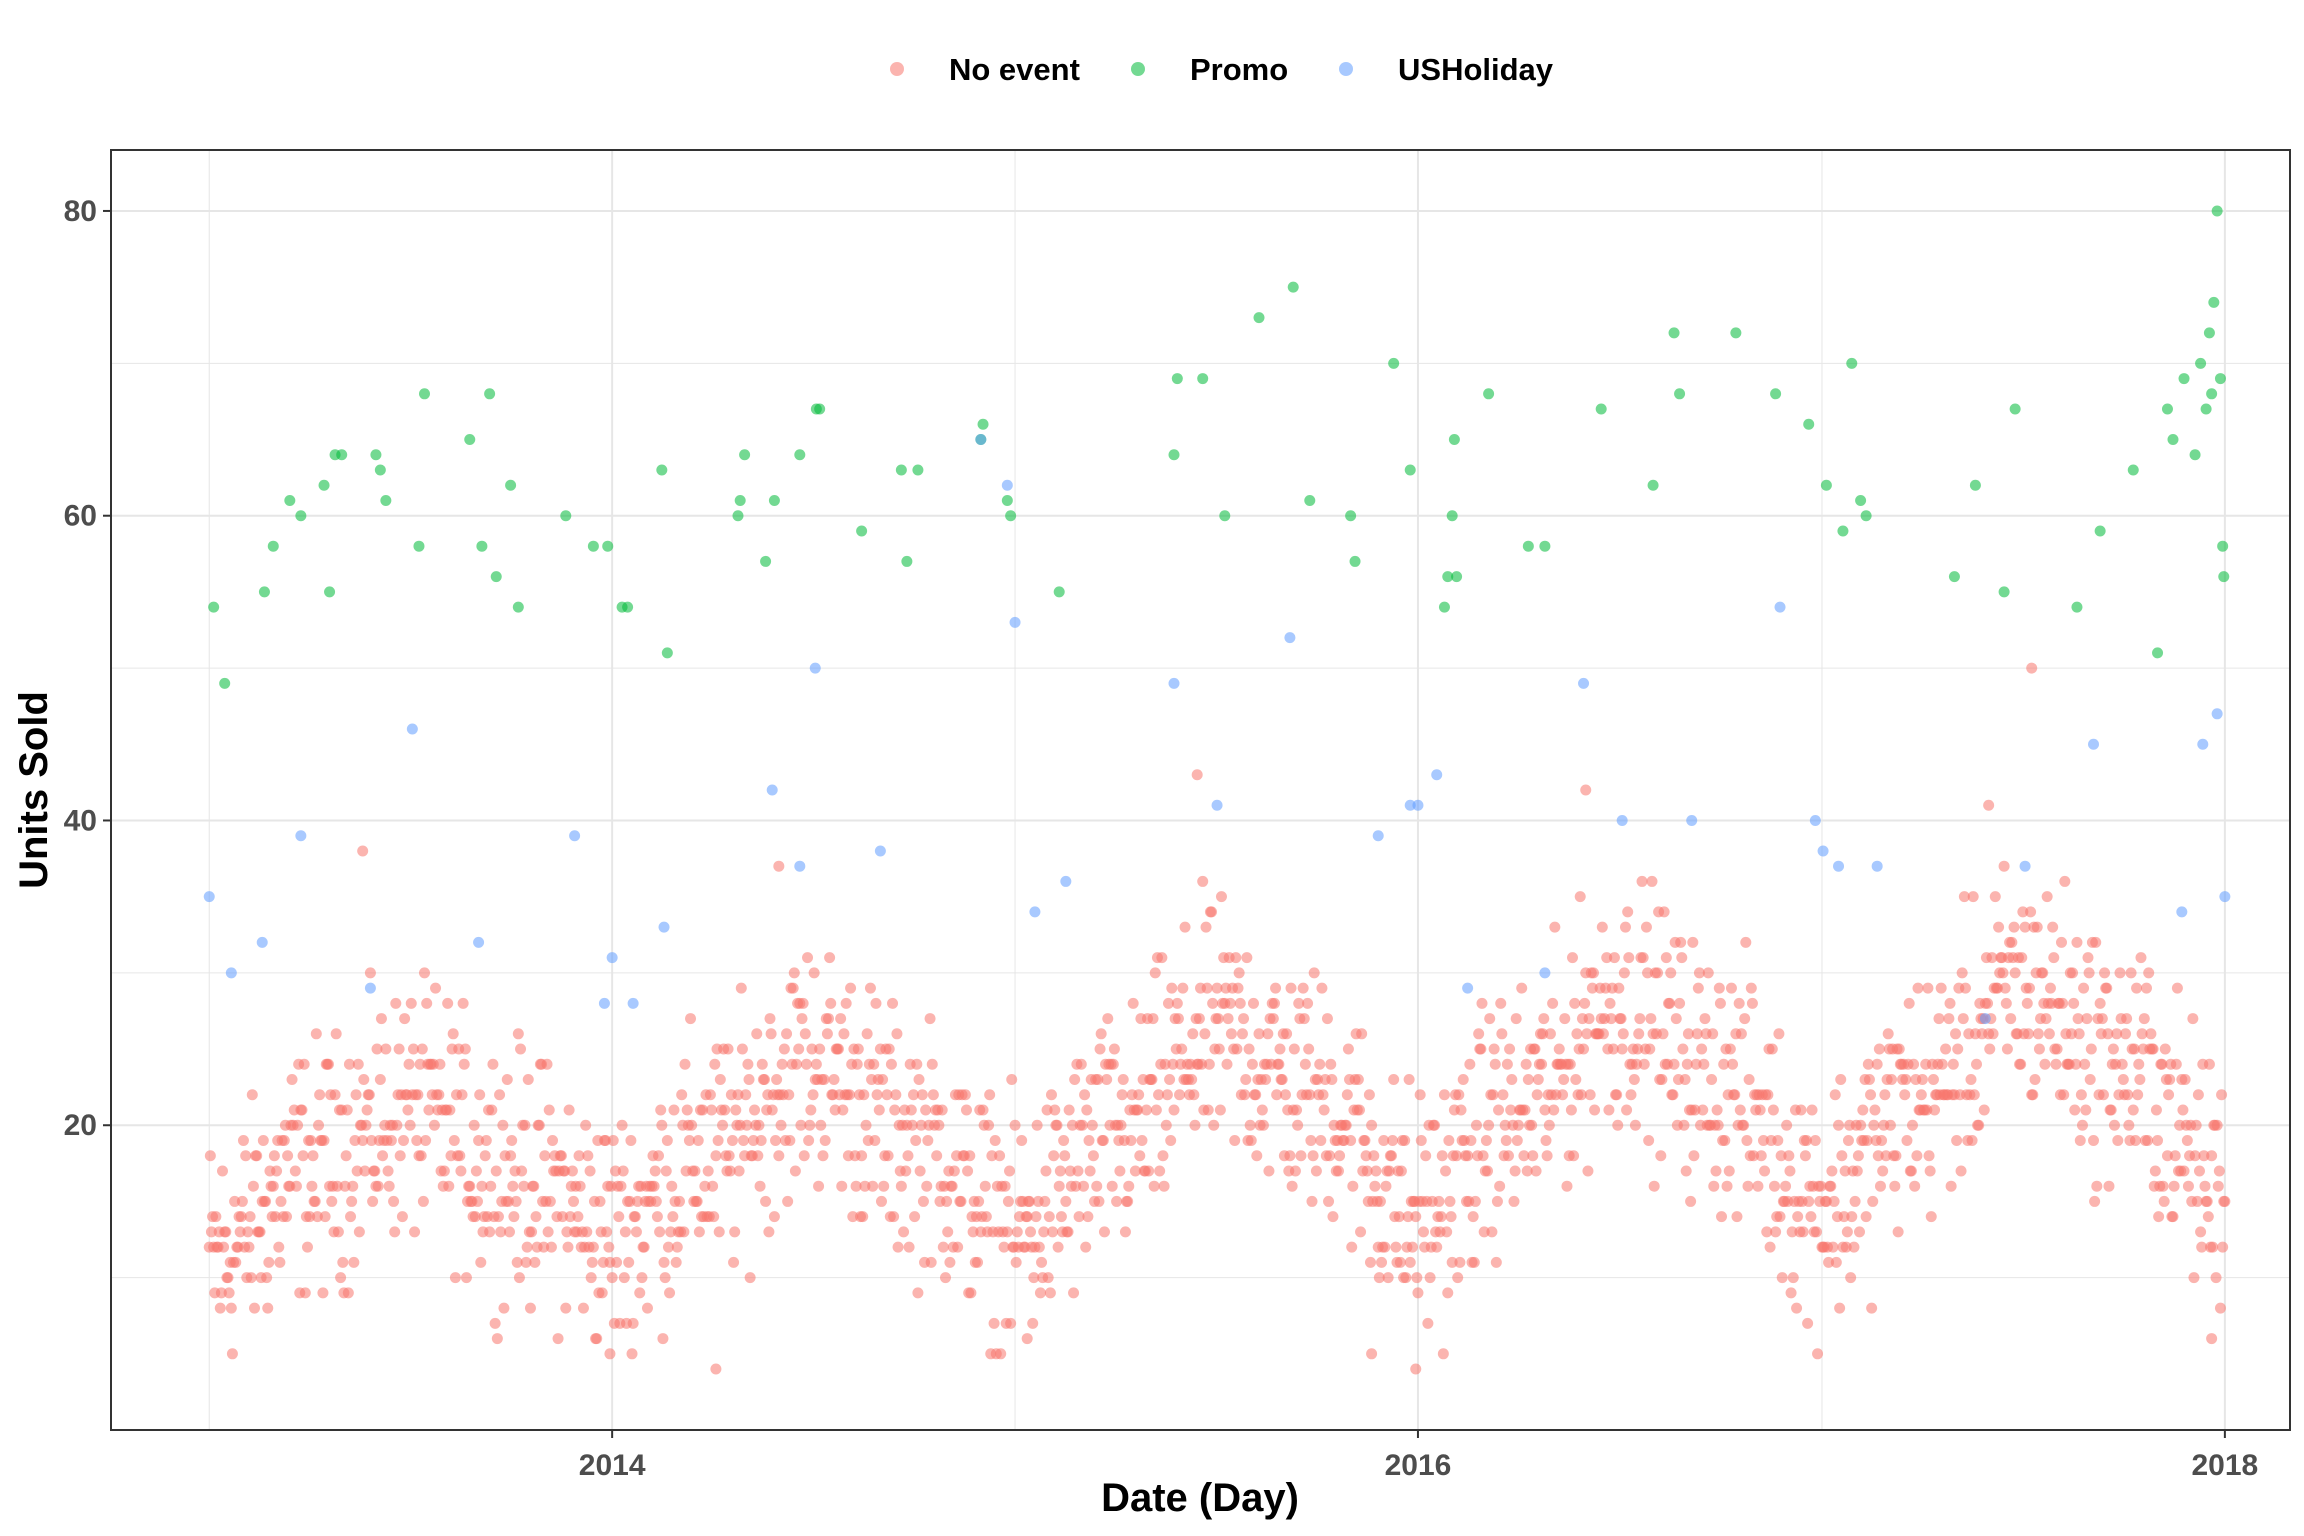 The image size is (2304, 1536). I want to click on y-axis: 20 40 60 80, so click(87, 668).